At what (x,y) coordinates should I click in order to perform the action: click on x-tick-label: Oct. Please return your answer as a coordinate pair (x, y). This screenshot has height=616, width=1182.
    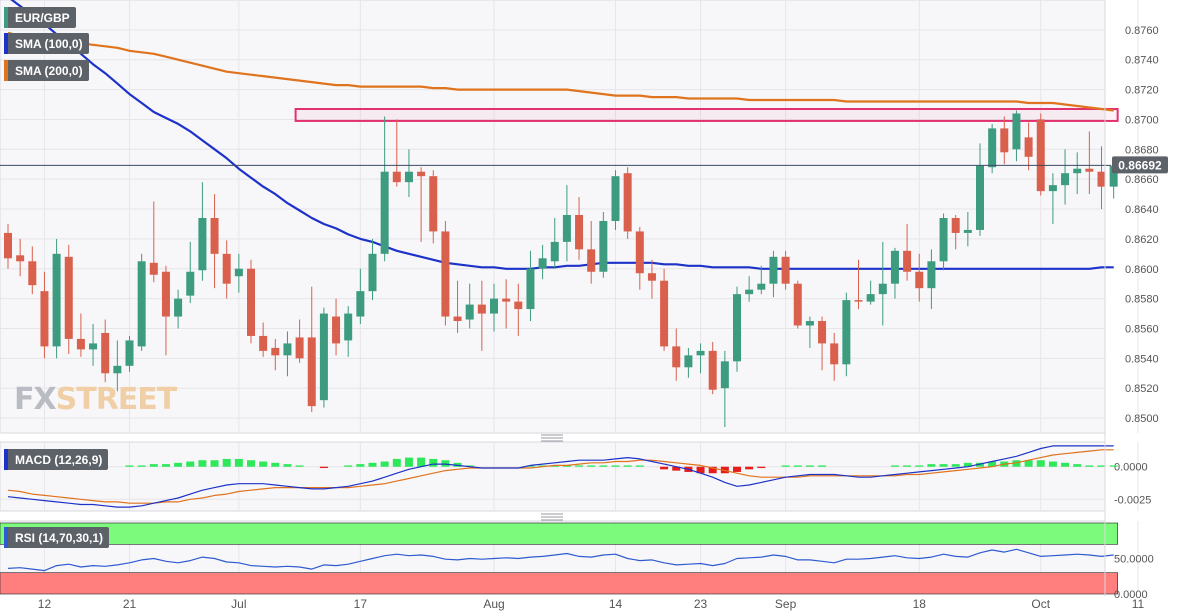
    Looking at the image, I should click on (1040, 604).